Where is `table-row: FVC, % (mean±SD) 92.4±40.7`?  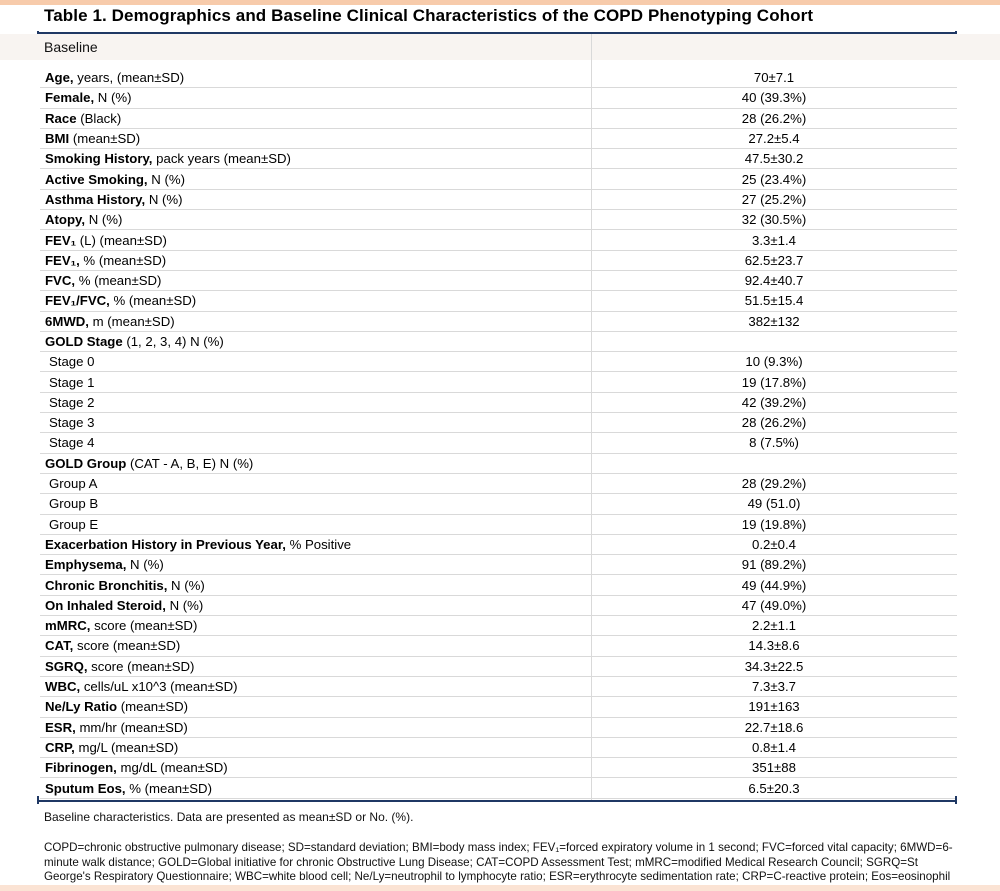 table-row: FVC, % (mean±SD) 92.4±40.7 is located at coordinates (498, 281).